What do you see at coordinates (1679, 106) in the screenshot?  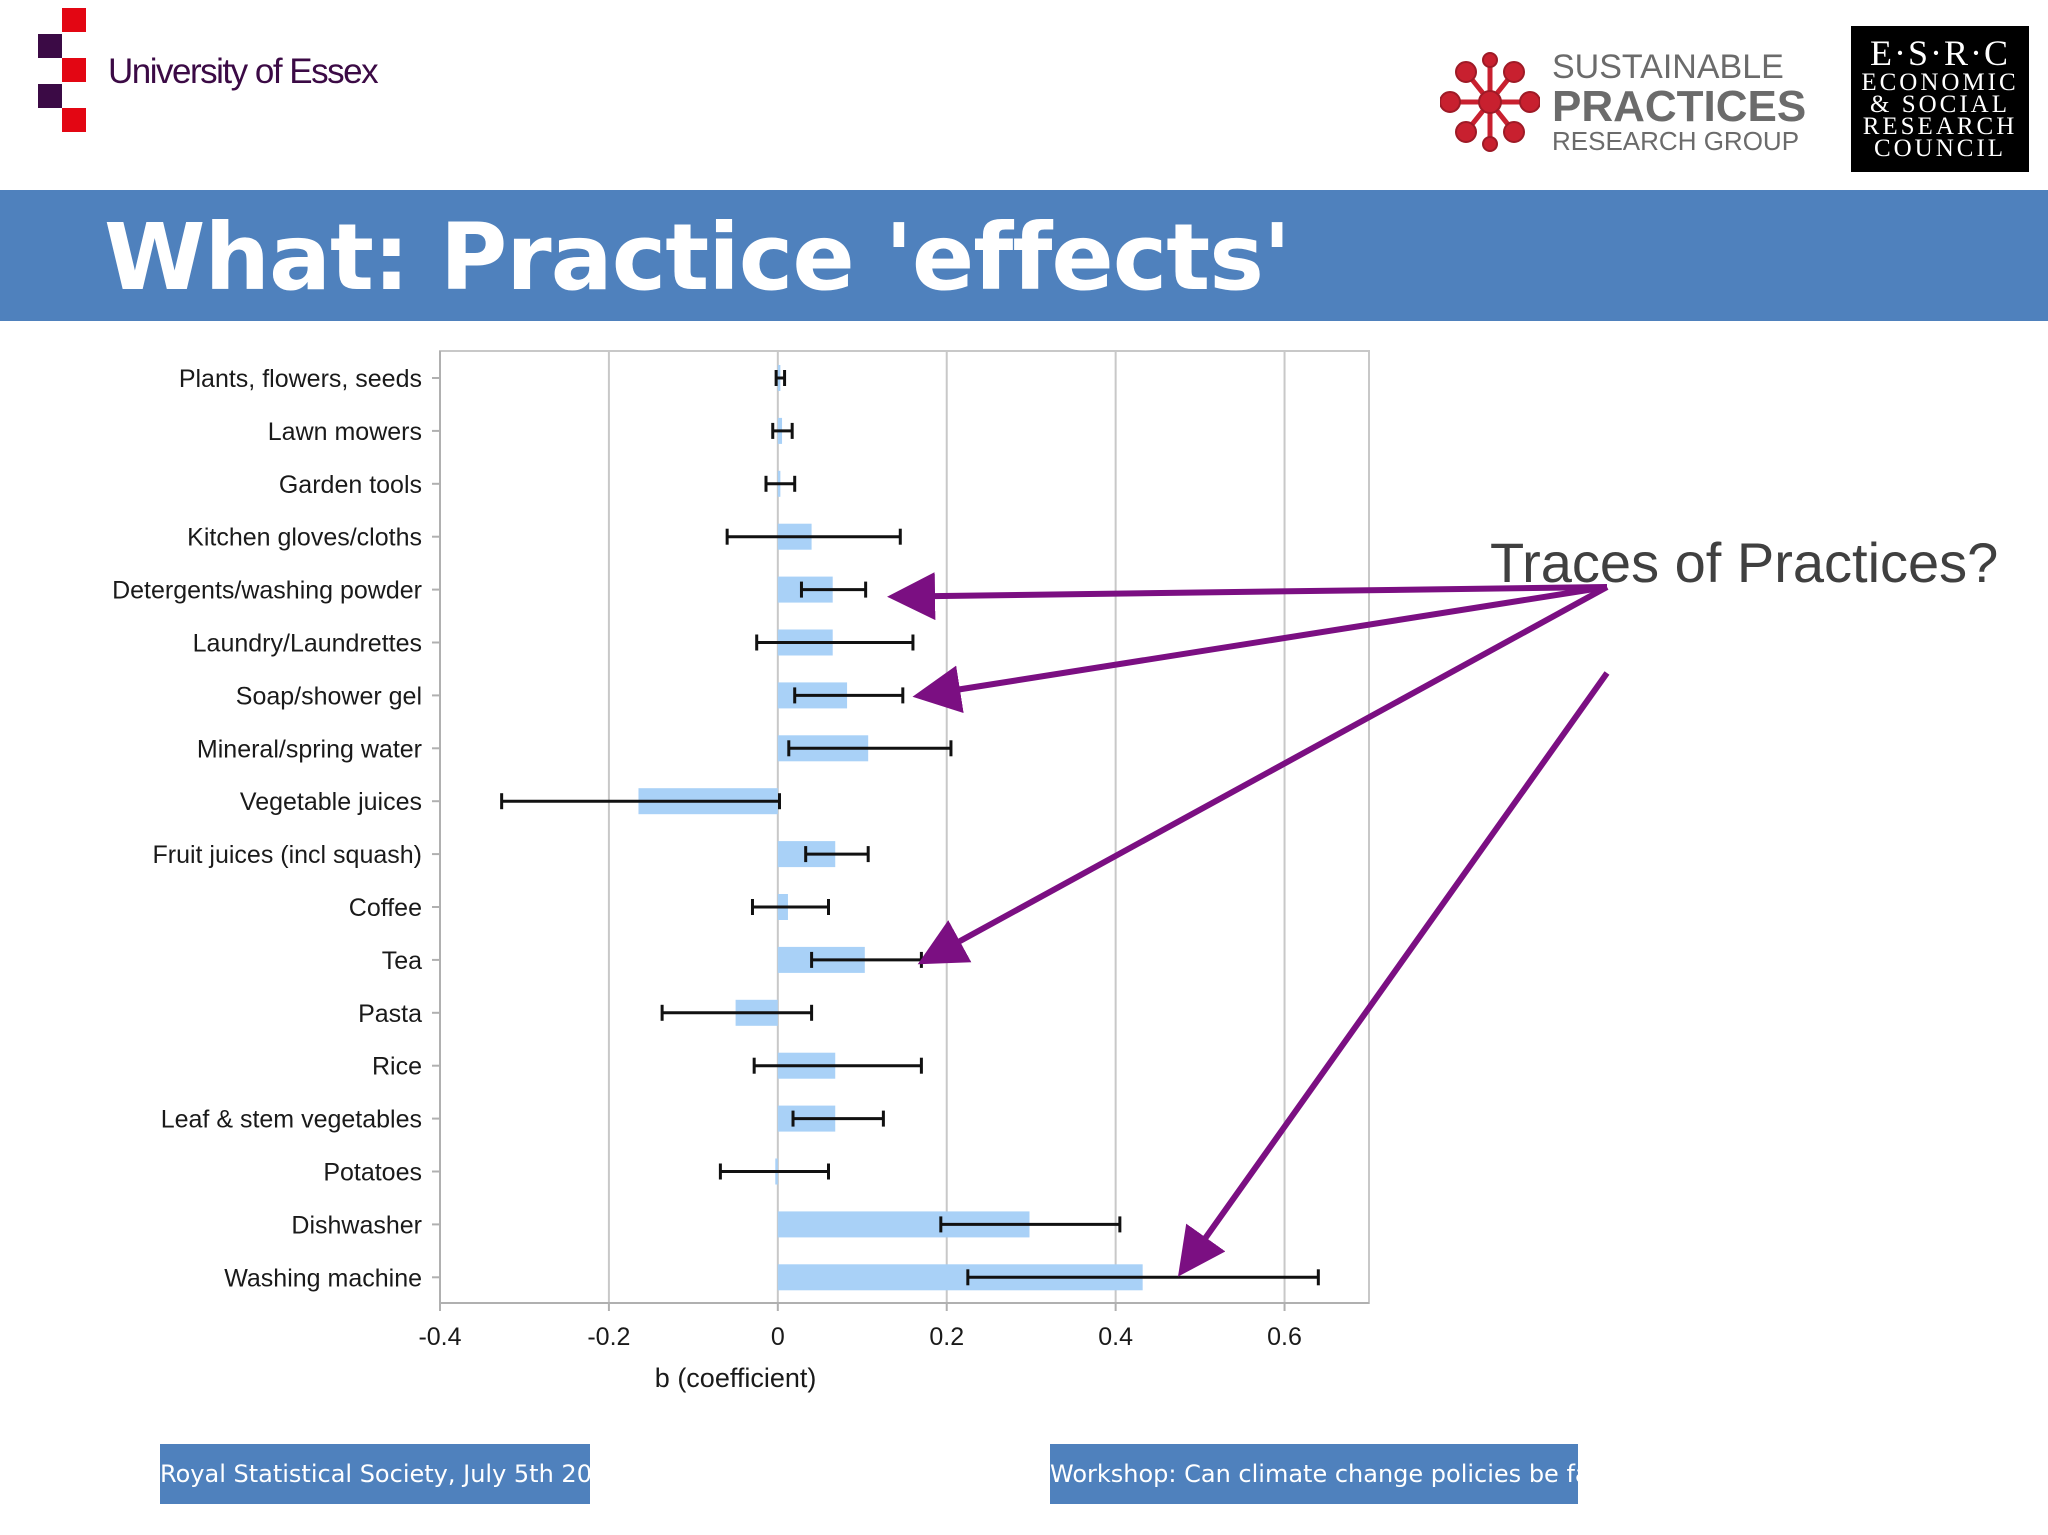 I see `spr-logo-line2: PRACTICES` at bounding box center [1679, 106].